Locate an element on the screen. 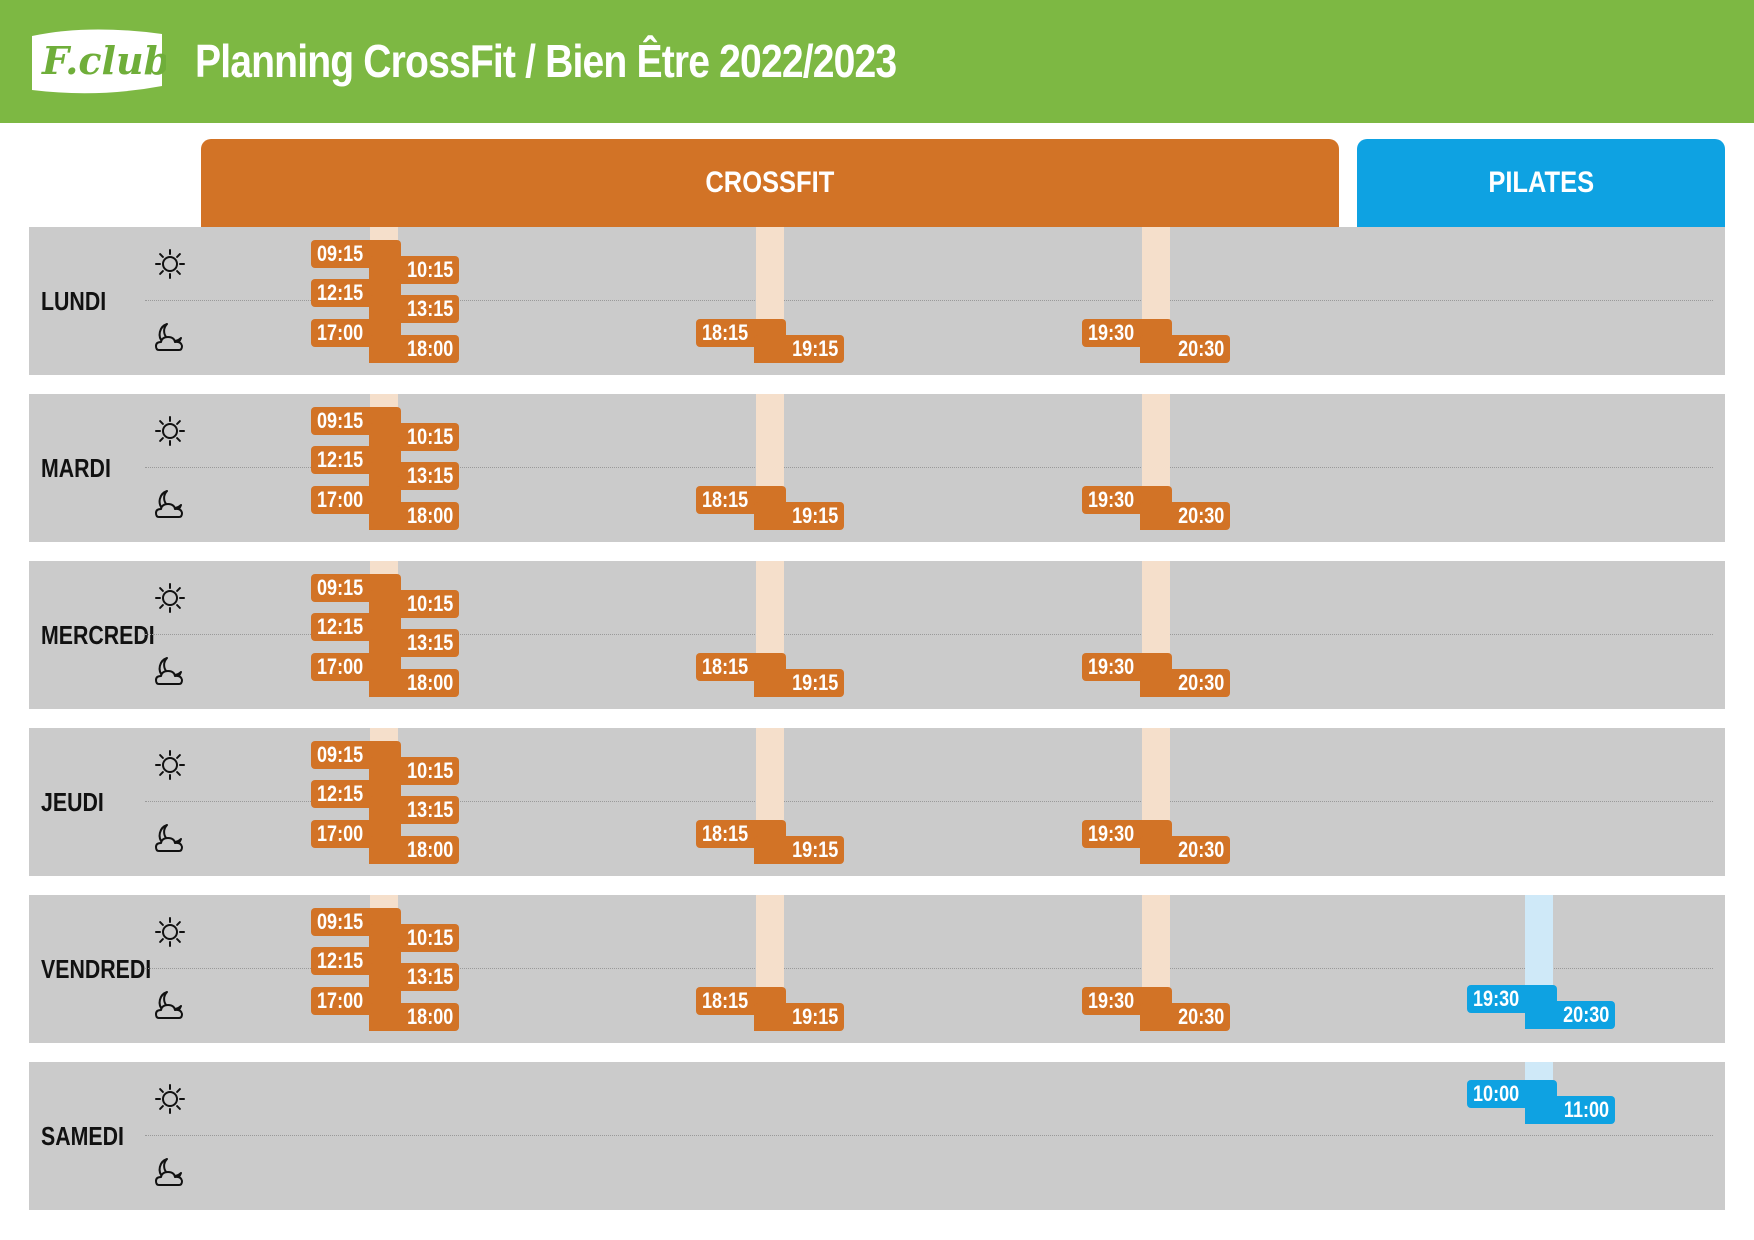 This screenshot has width=1754, height=1240. day-label: SAMEDI is located at coordinates (82, 1135).